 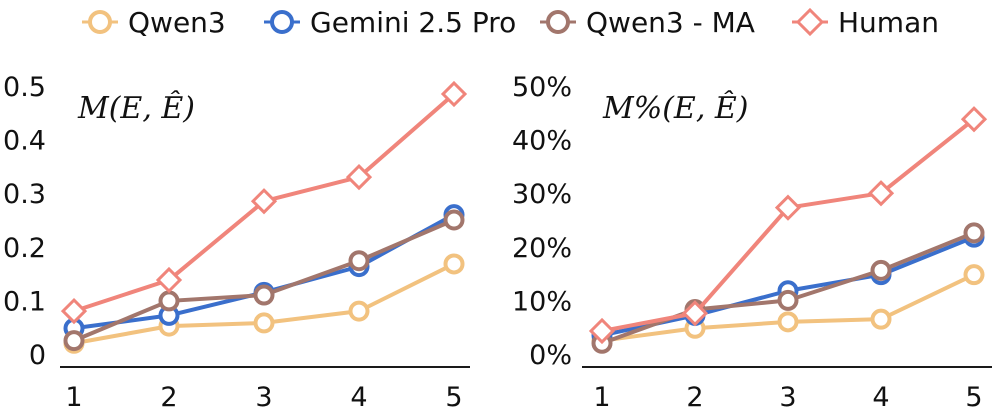 What do you see at coordinates (37, 355) in the screenshot?
I see `y-tick-label: 0` at bounding box center [37, 355].